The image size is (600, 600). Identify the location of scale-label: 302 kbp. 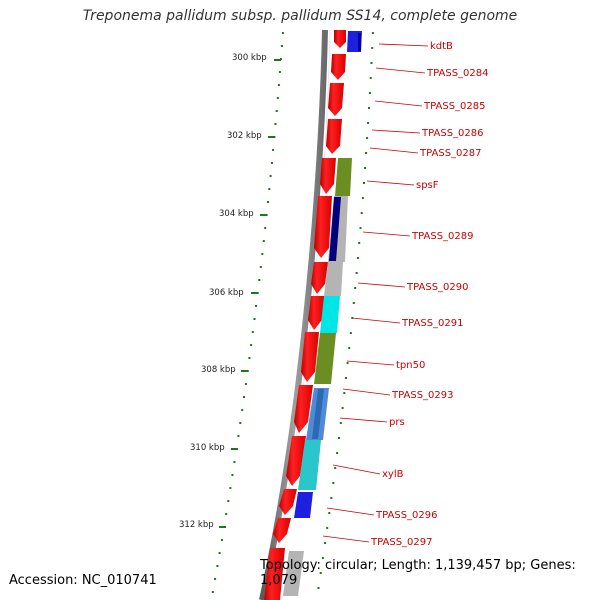
(244, 136).